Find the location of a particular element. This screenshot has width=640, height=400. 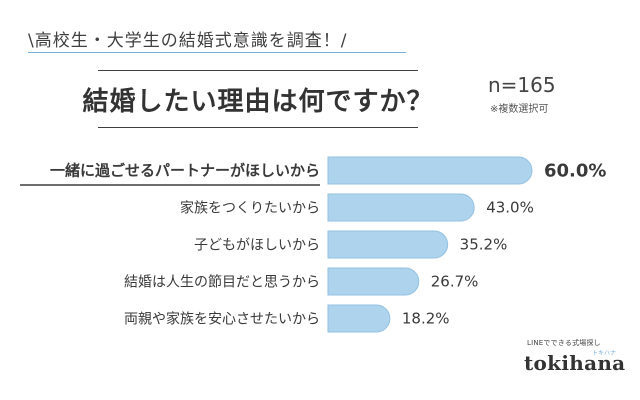

value-label-3: 26.7% is located at coordinates (455, 282).